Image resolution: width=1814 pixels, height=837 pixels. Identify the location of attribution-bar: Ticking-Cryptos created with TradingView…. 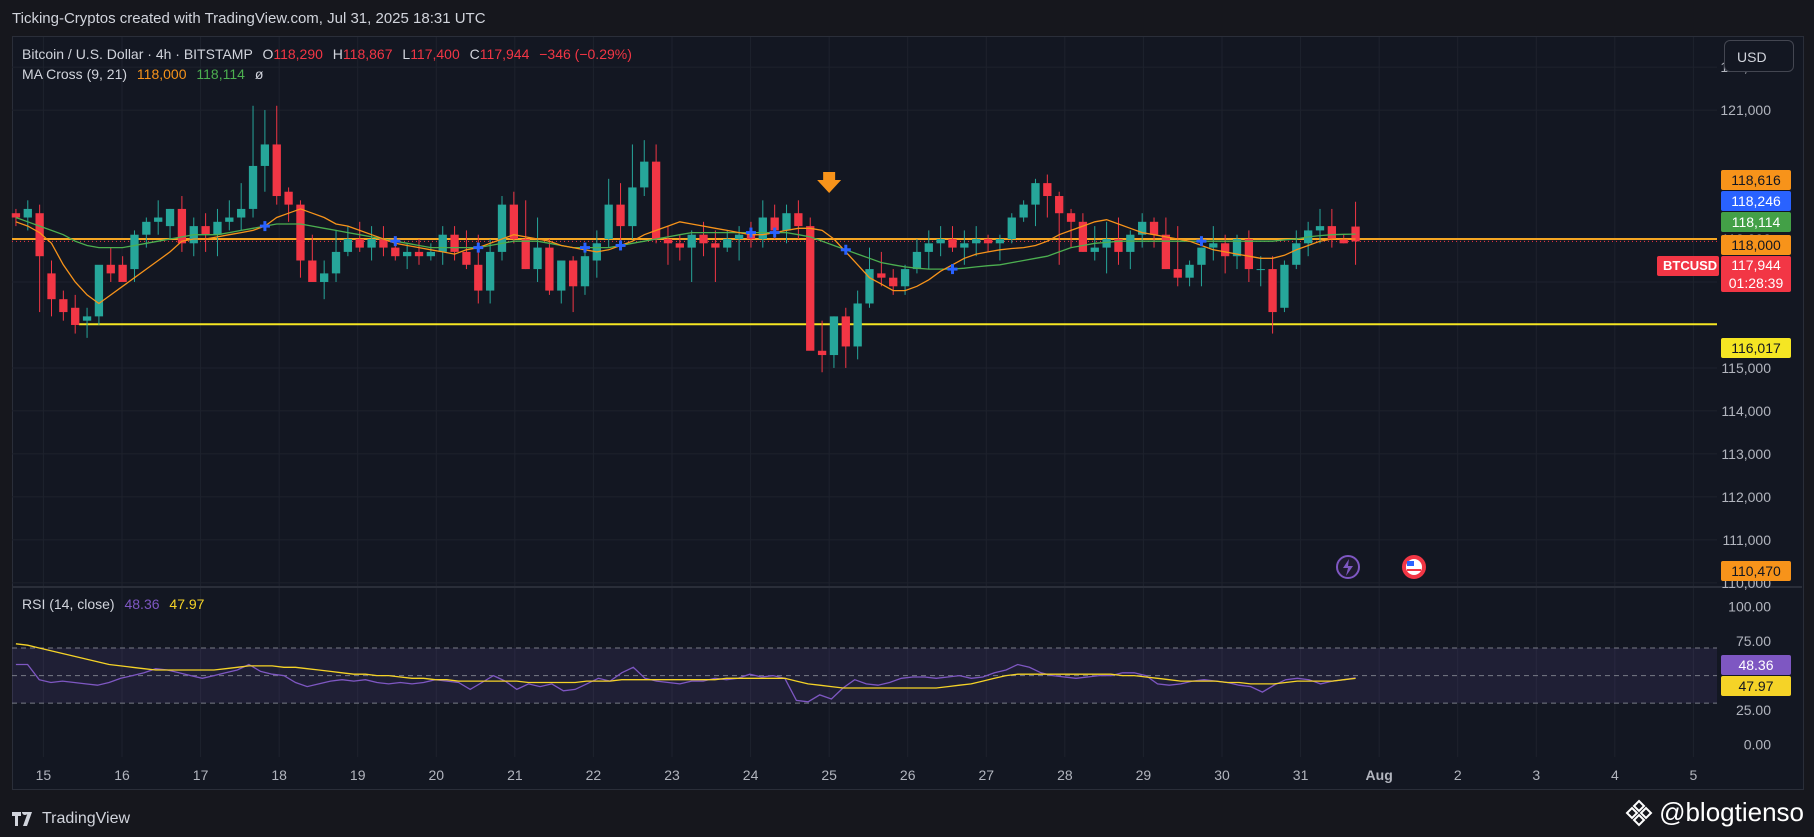
(907, 18).